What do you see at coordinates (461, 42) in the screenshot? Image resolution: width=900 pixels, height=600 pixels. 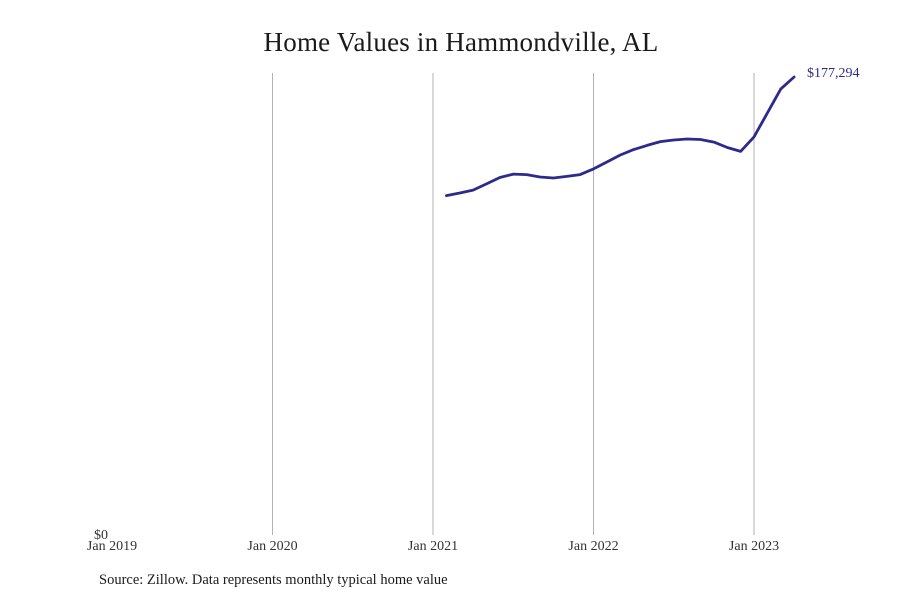 I see `chart-title: Home Values in Hammondville, AL` at bounding box center [461, 42].